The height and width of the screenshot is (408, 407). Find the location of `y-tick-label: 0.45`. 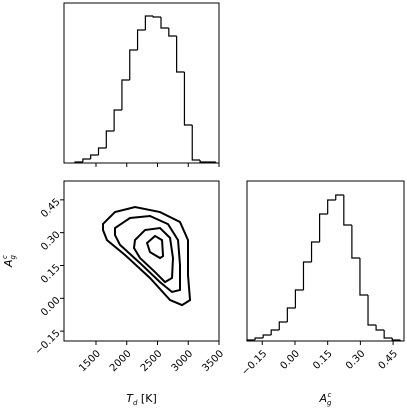

y-tick-label: 0.45 is located at coordinates (51, 209).